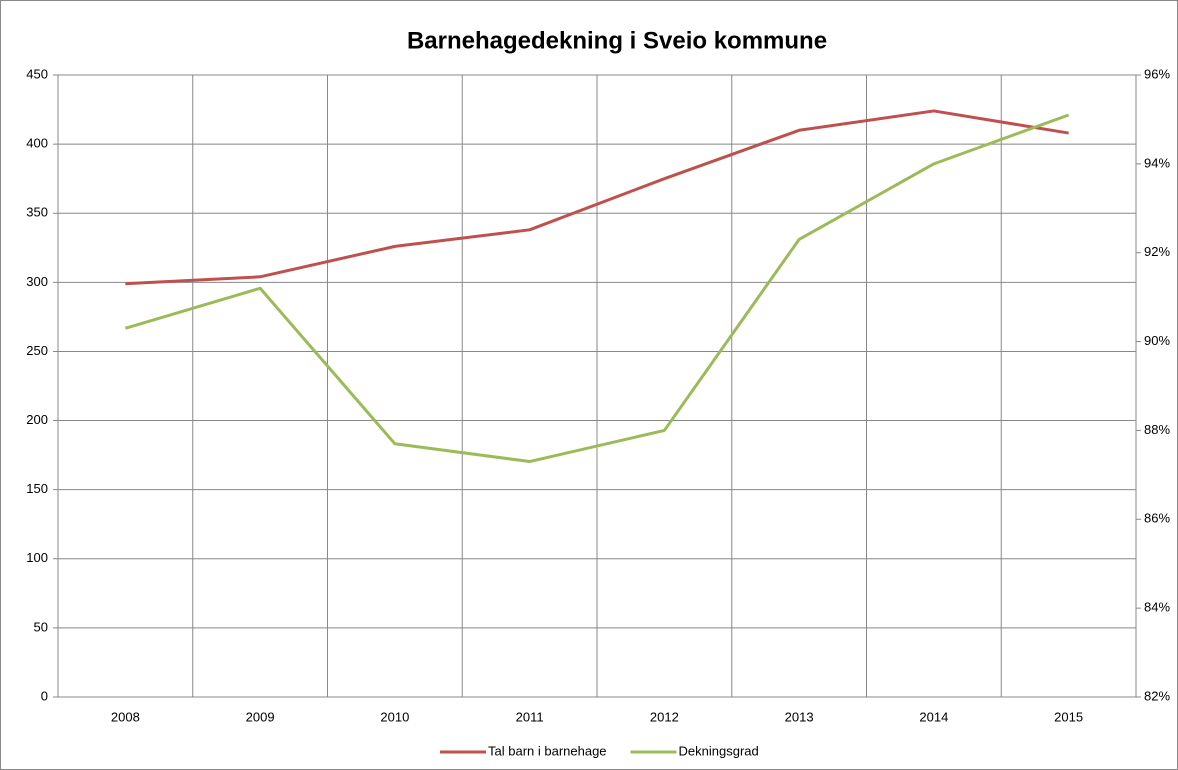 The width and height of the screenshot is (1178, 770). I want to click on y-tick-label: 450, so click(37, 73).